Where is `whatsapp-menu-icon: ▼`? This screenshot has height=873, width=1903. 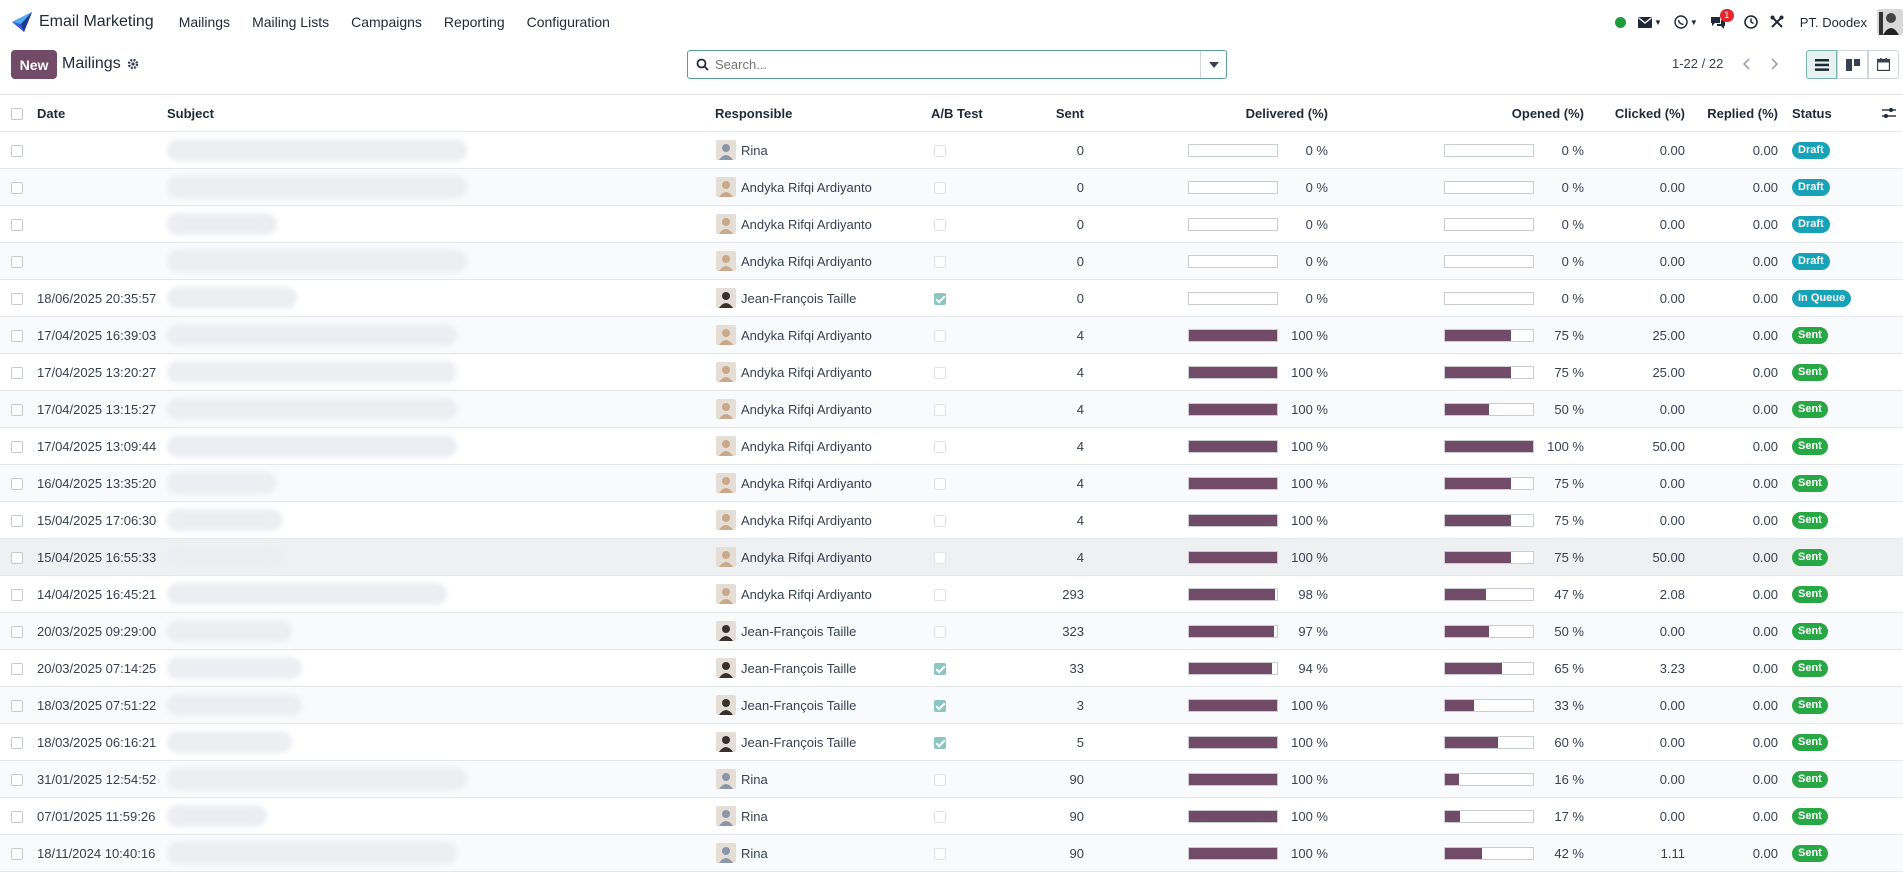 whatsapp-menu-icon: ▼ is located at coordinates (1686, 22).